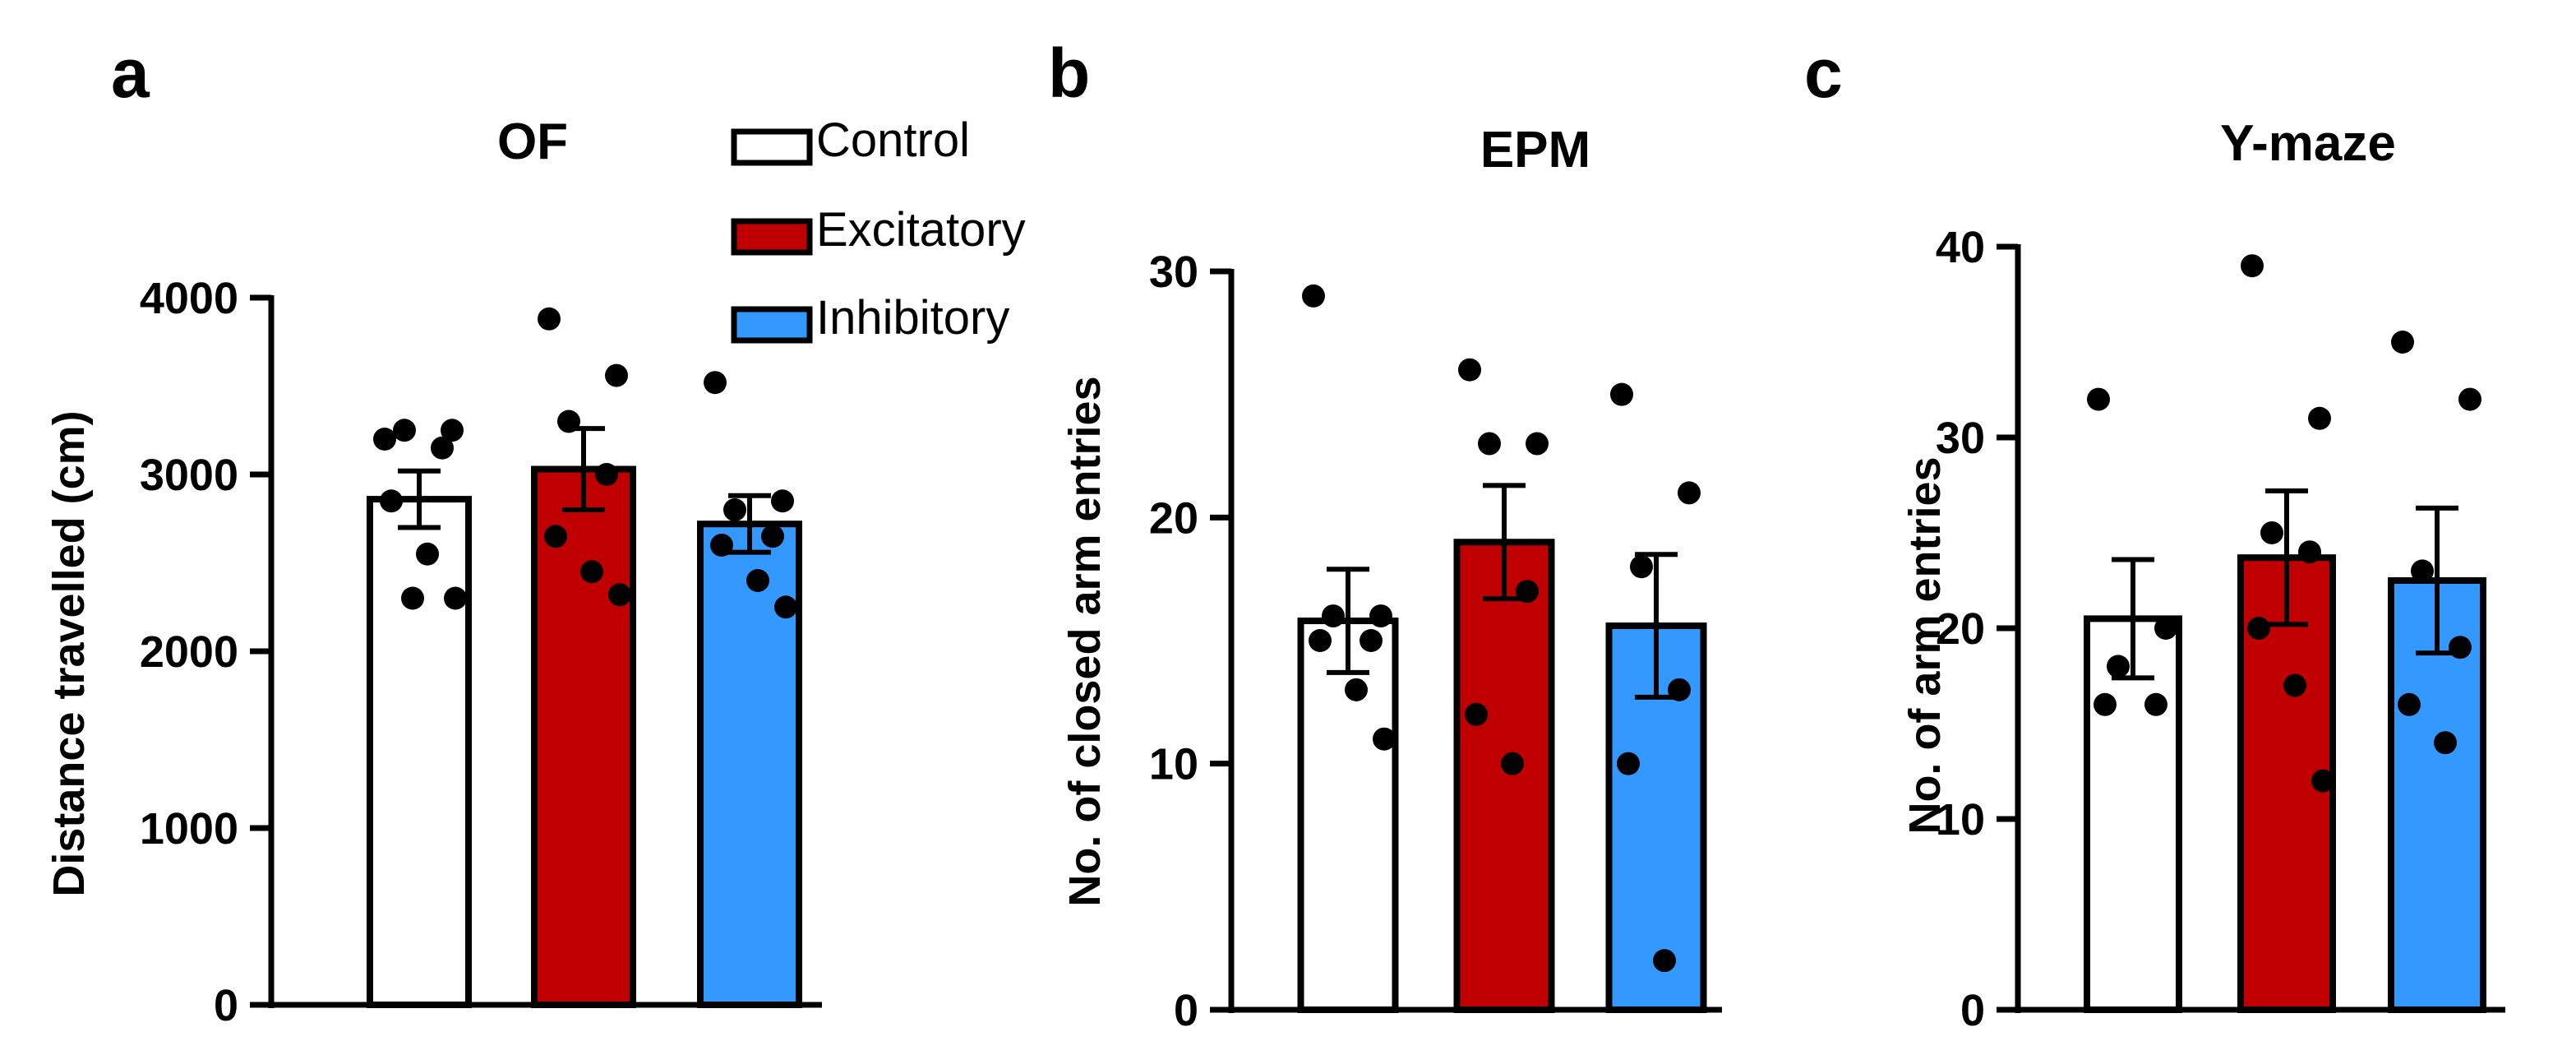  What do you see at coordinates (772, 237) in the screenshot?
I see `legend-swatch-excitatory` at bounding box center [772, 237].